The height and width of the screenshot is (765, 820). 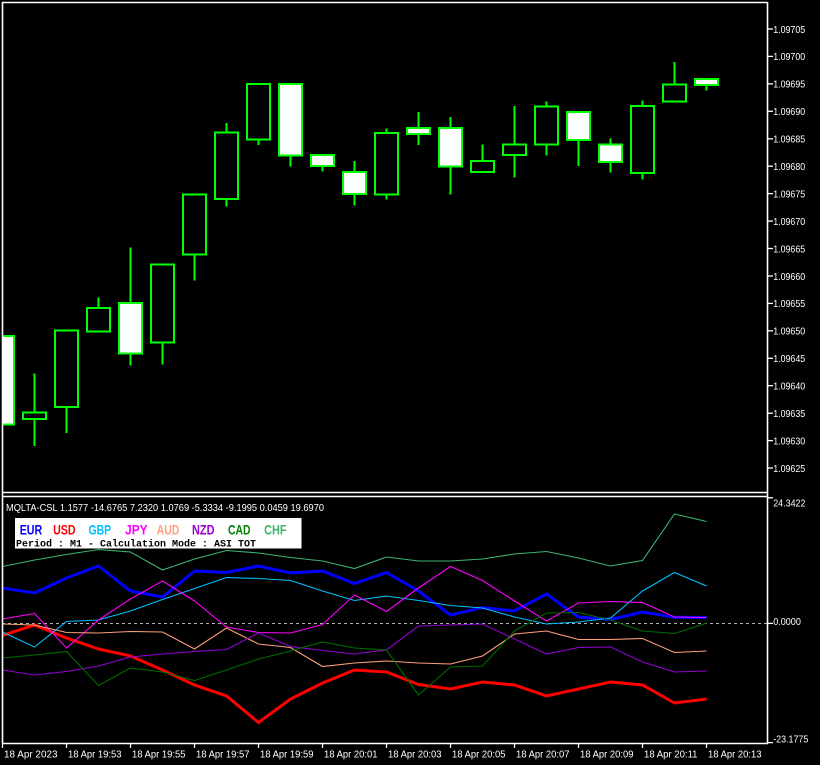 I want to click on svg-text: 1.09645, so click(x=789, y=359).